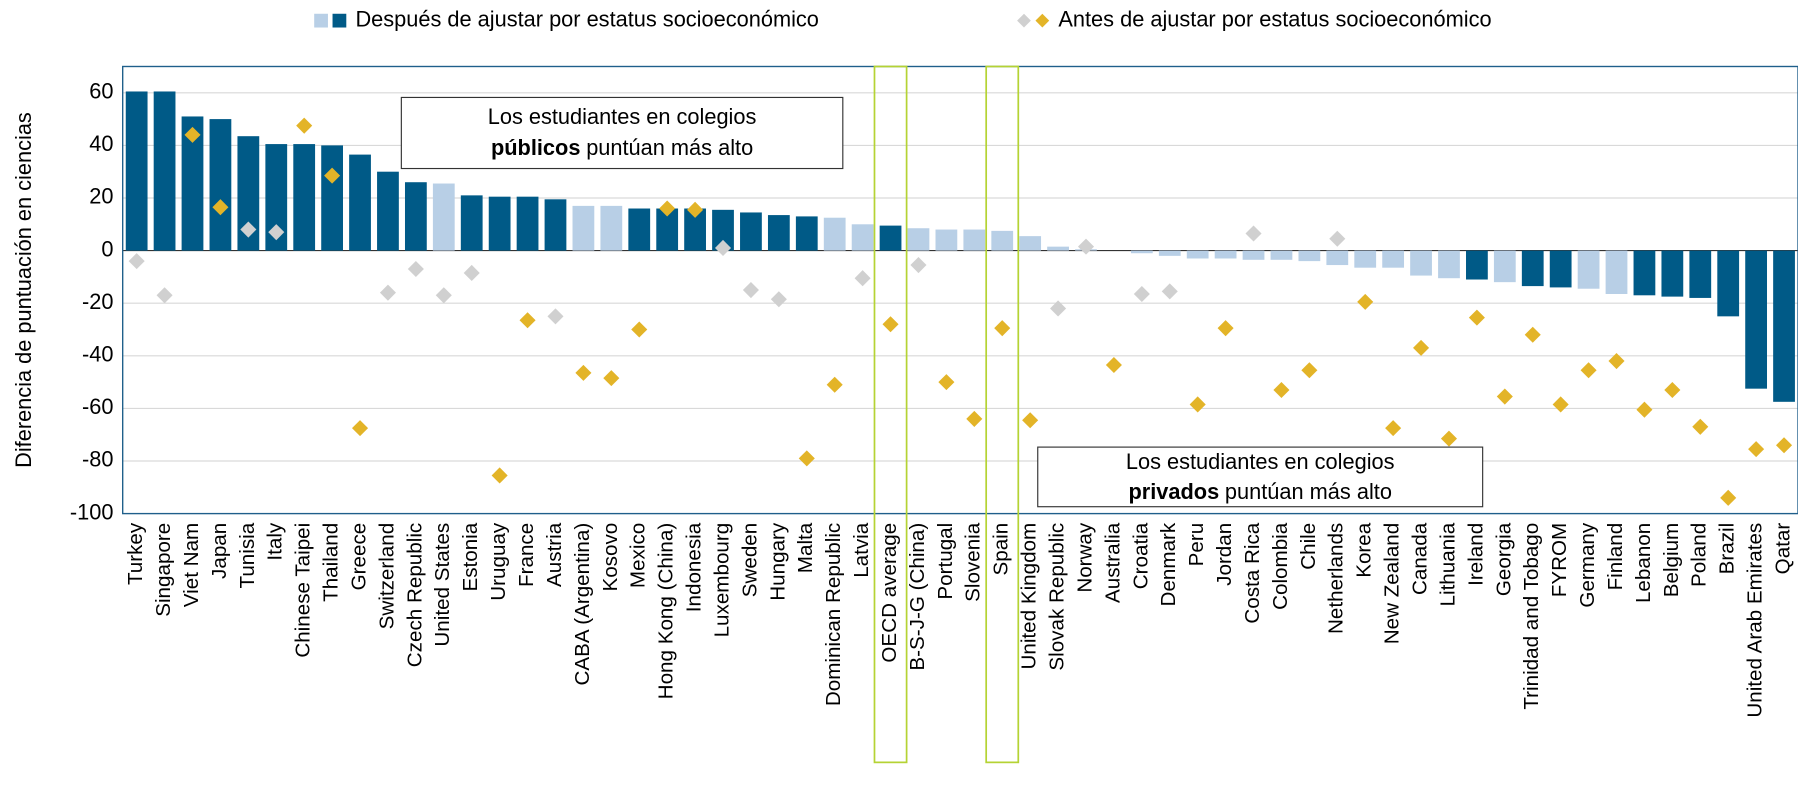 The image size is (1798, 788). I want to click on x-tick-label: Uruguay, so click(498, 561).